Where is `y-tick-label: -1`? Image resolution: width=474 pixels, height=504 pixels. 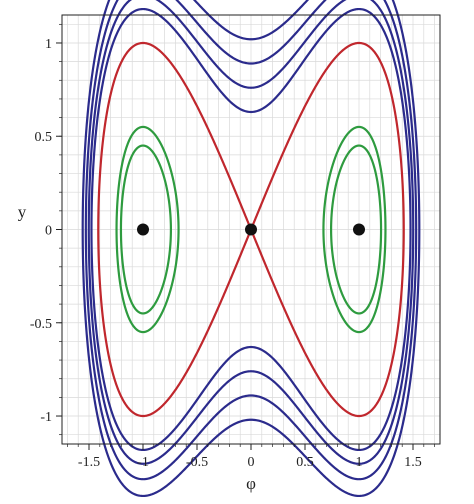
y-tick-label: -1 is located at coordinates (46, 417).